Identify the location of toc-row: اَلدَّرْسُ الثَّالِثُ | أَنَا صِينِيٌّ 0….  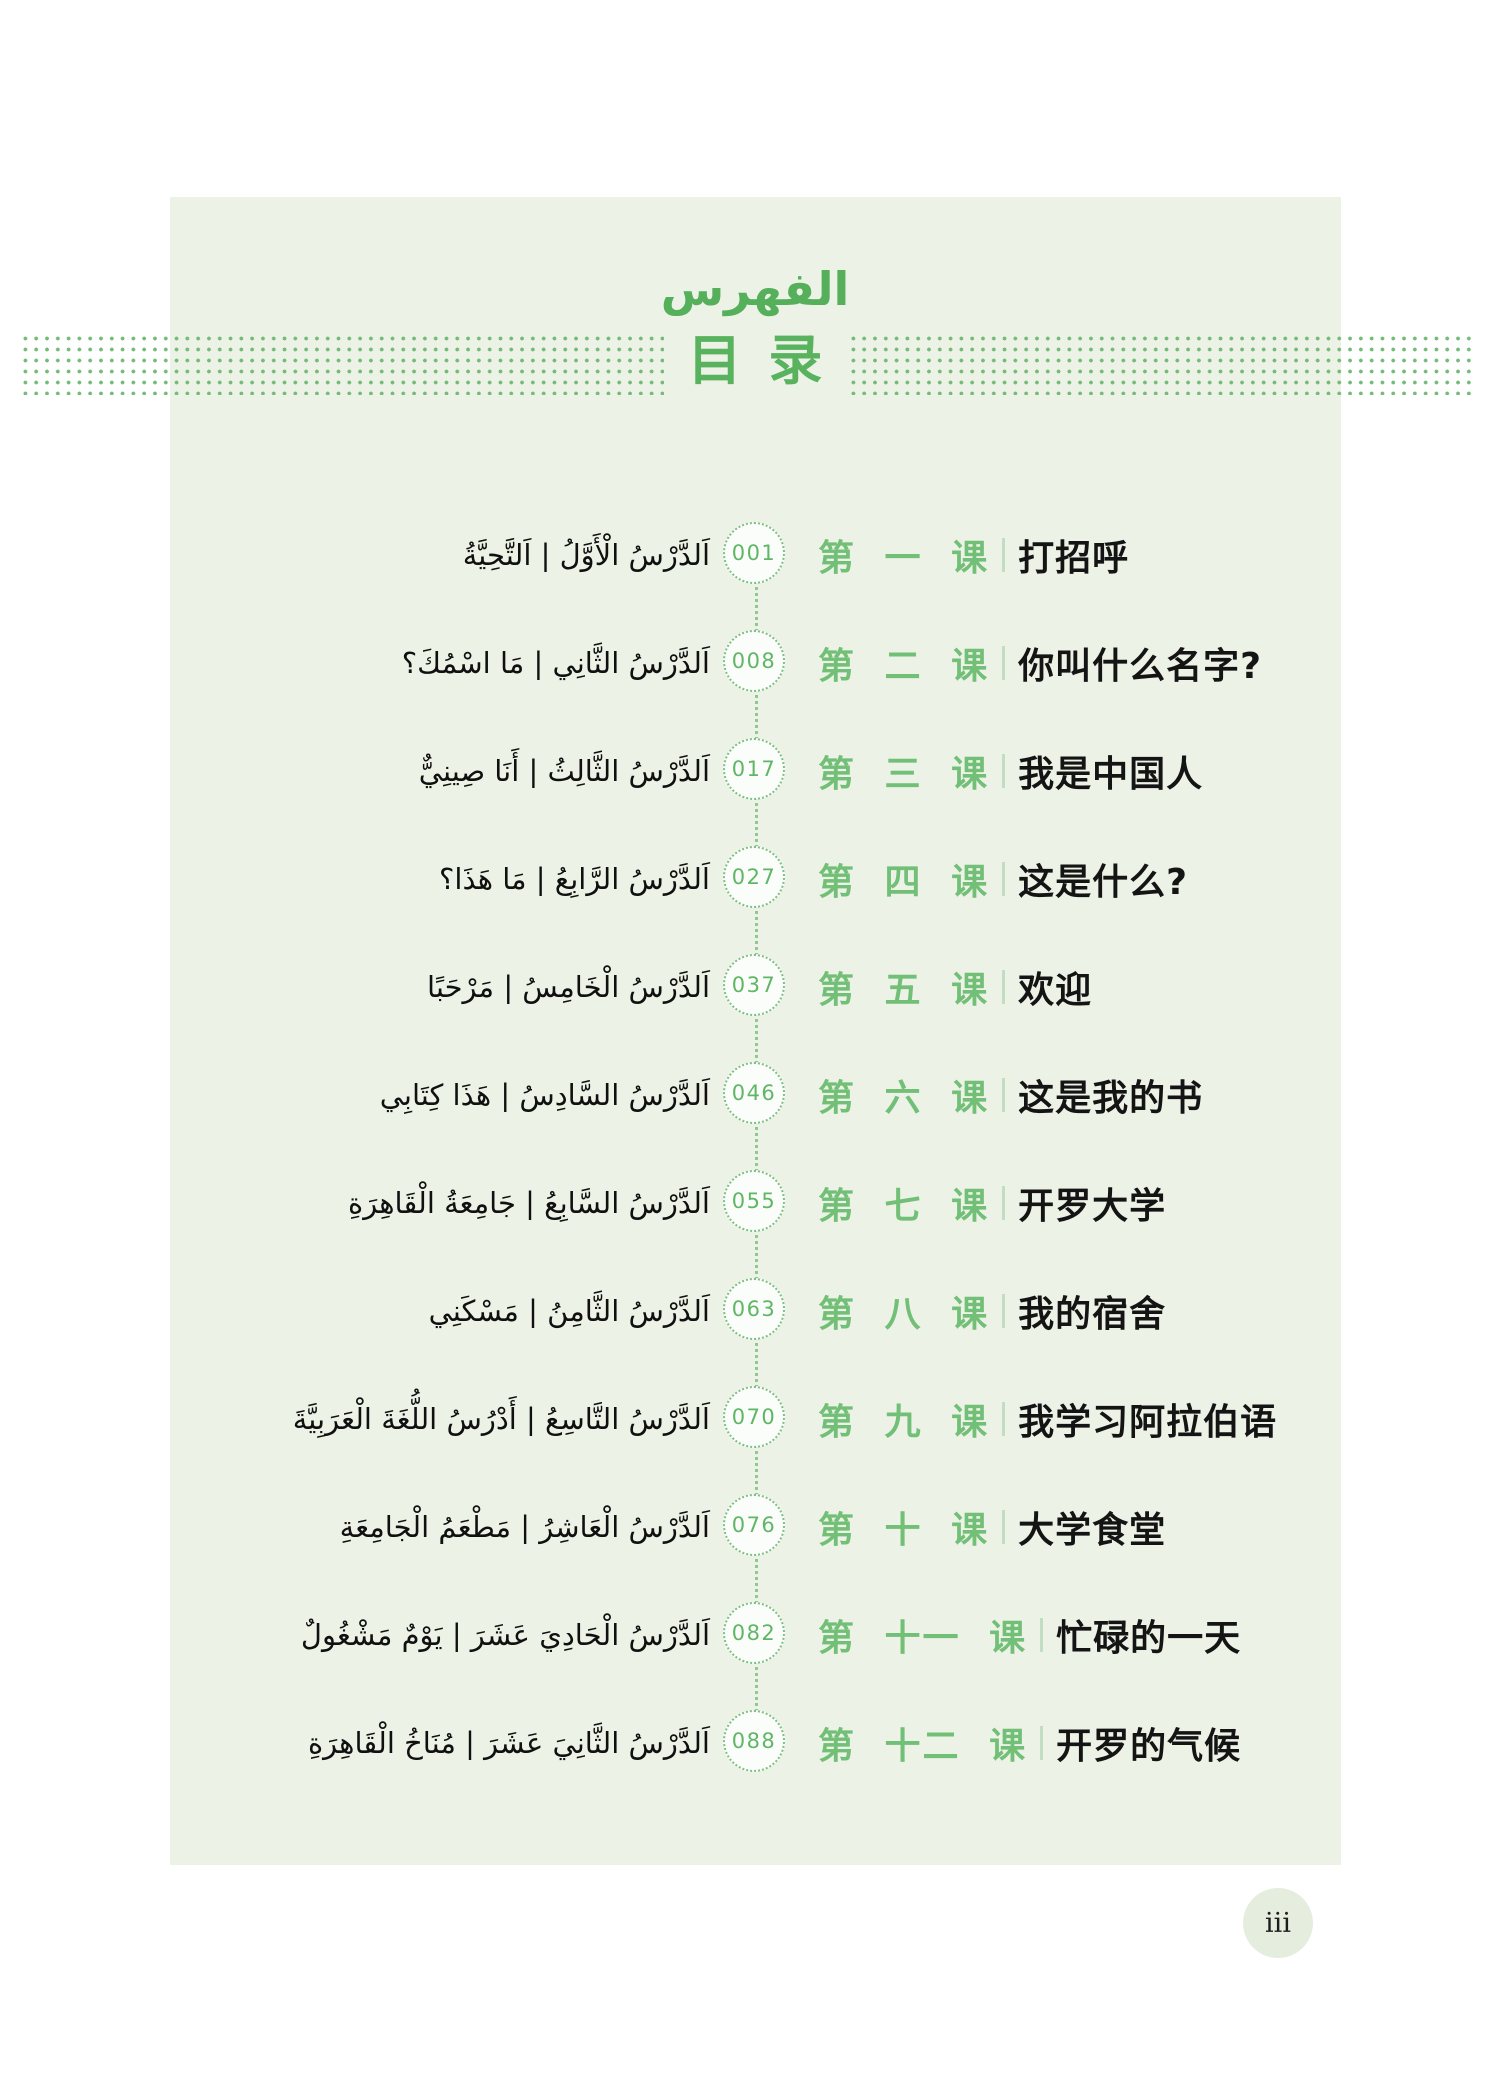
(746, 771).